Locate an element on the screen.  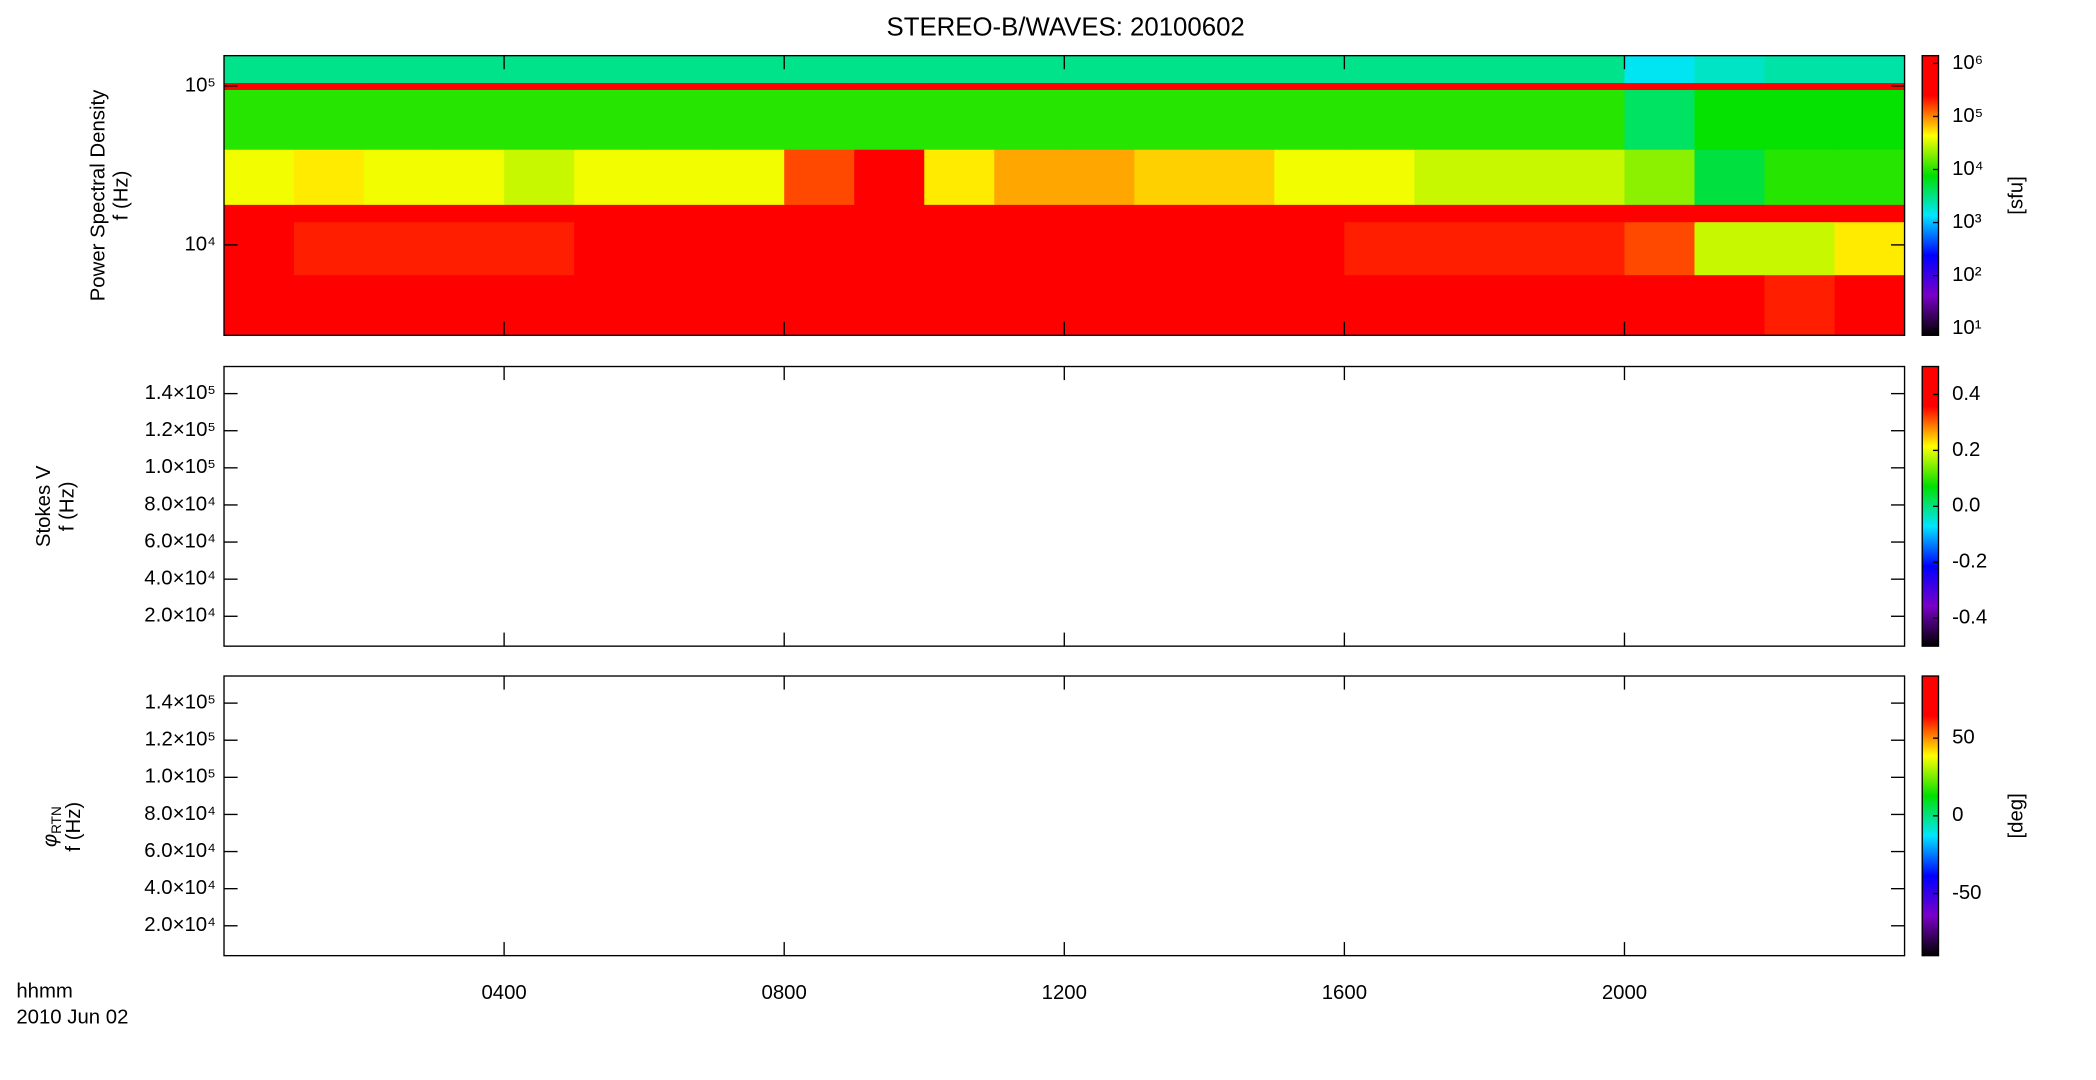
colorbar-tick-label: 10¹ is located at coordinates (1967, 328).